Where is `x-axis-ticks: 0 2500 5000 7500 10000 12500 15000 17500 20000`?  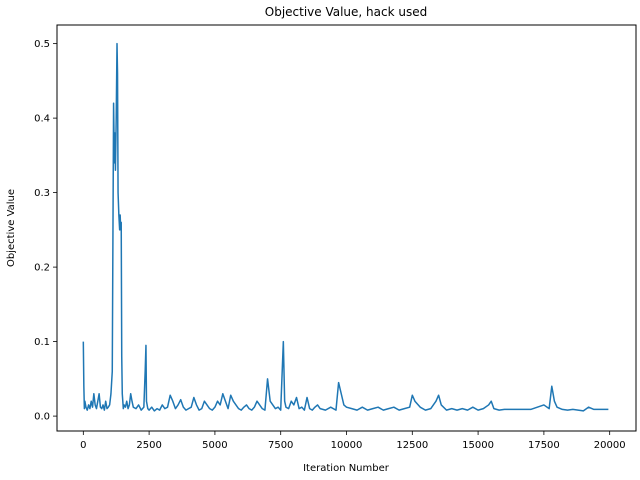
x-axis-ticks: 0 2500 5000 7500 10000 12500 15000 17500 20000 is located at coordinates (353, 441).